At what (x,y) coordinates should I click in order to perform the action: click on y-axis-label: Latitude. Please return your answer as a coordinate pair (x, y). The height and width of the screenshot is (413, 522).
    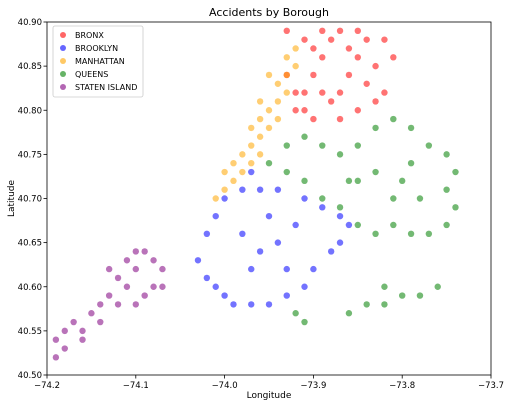
    Looking at the image, I should click on (12, 199).